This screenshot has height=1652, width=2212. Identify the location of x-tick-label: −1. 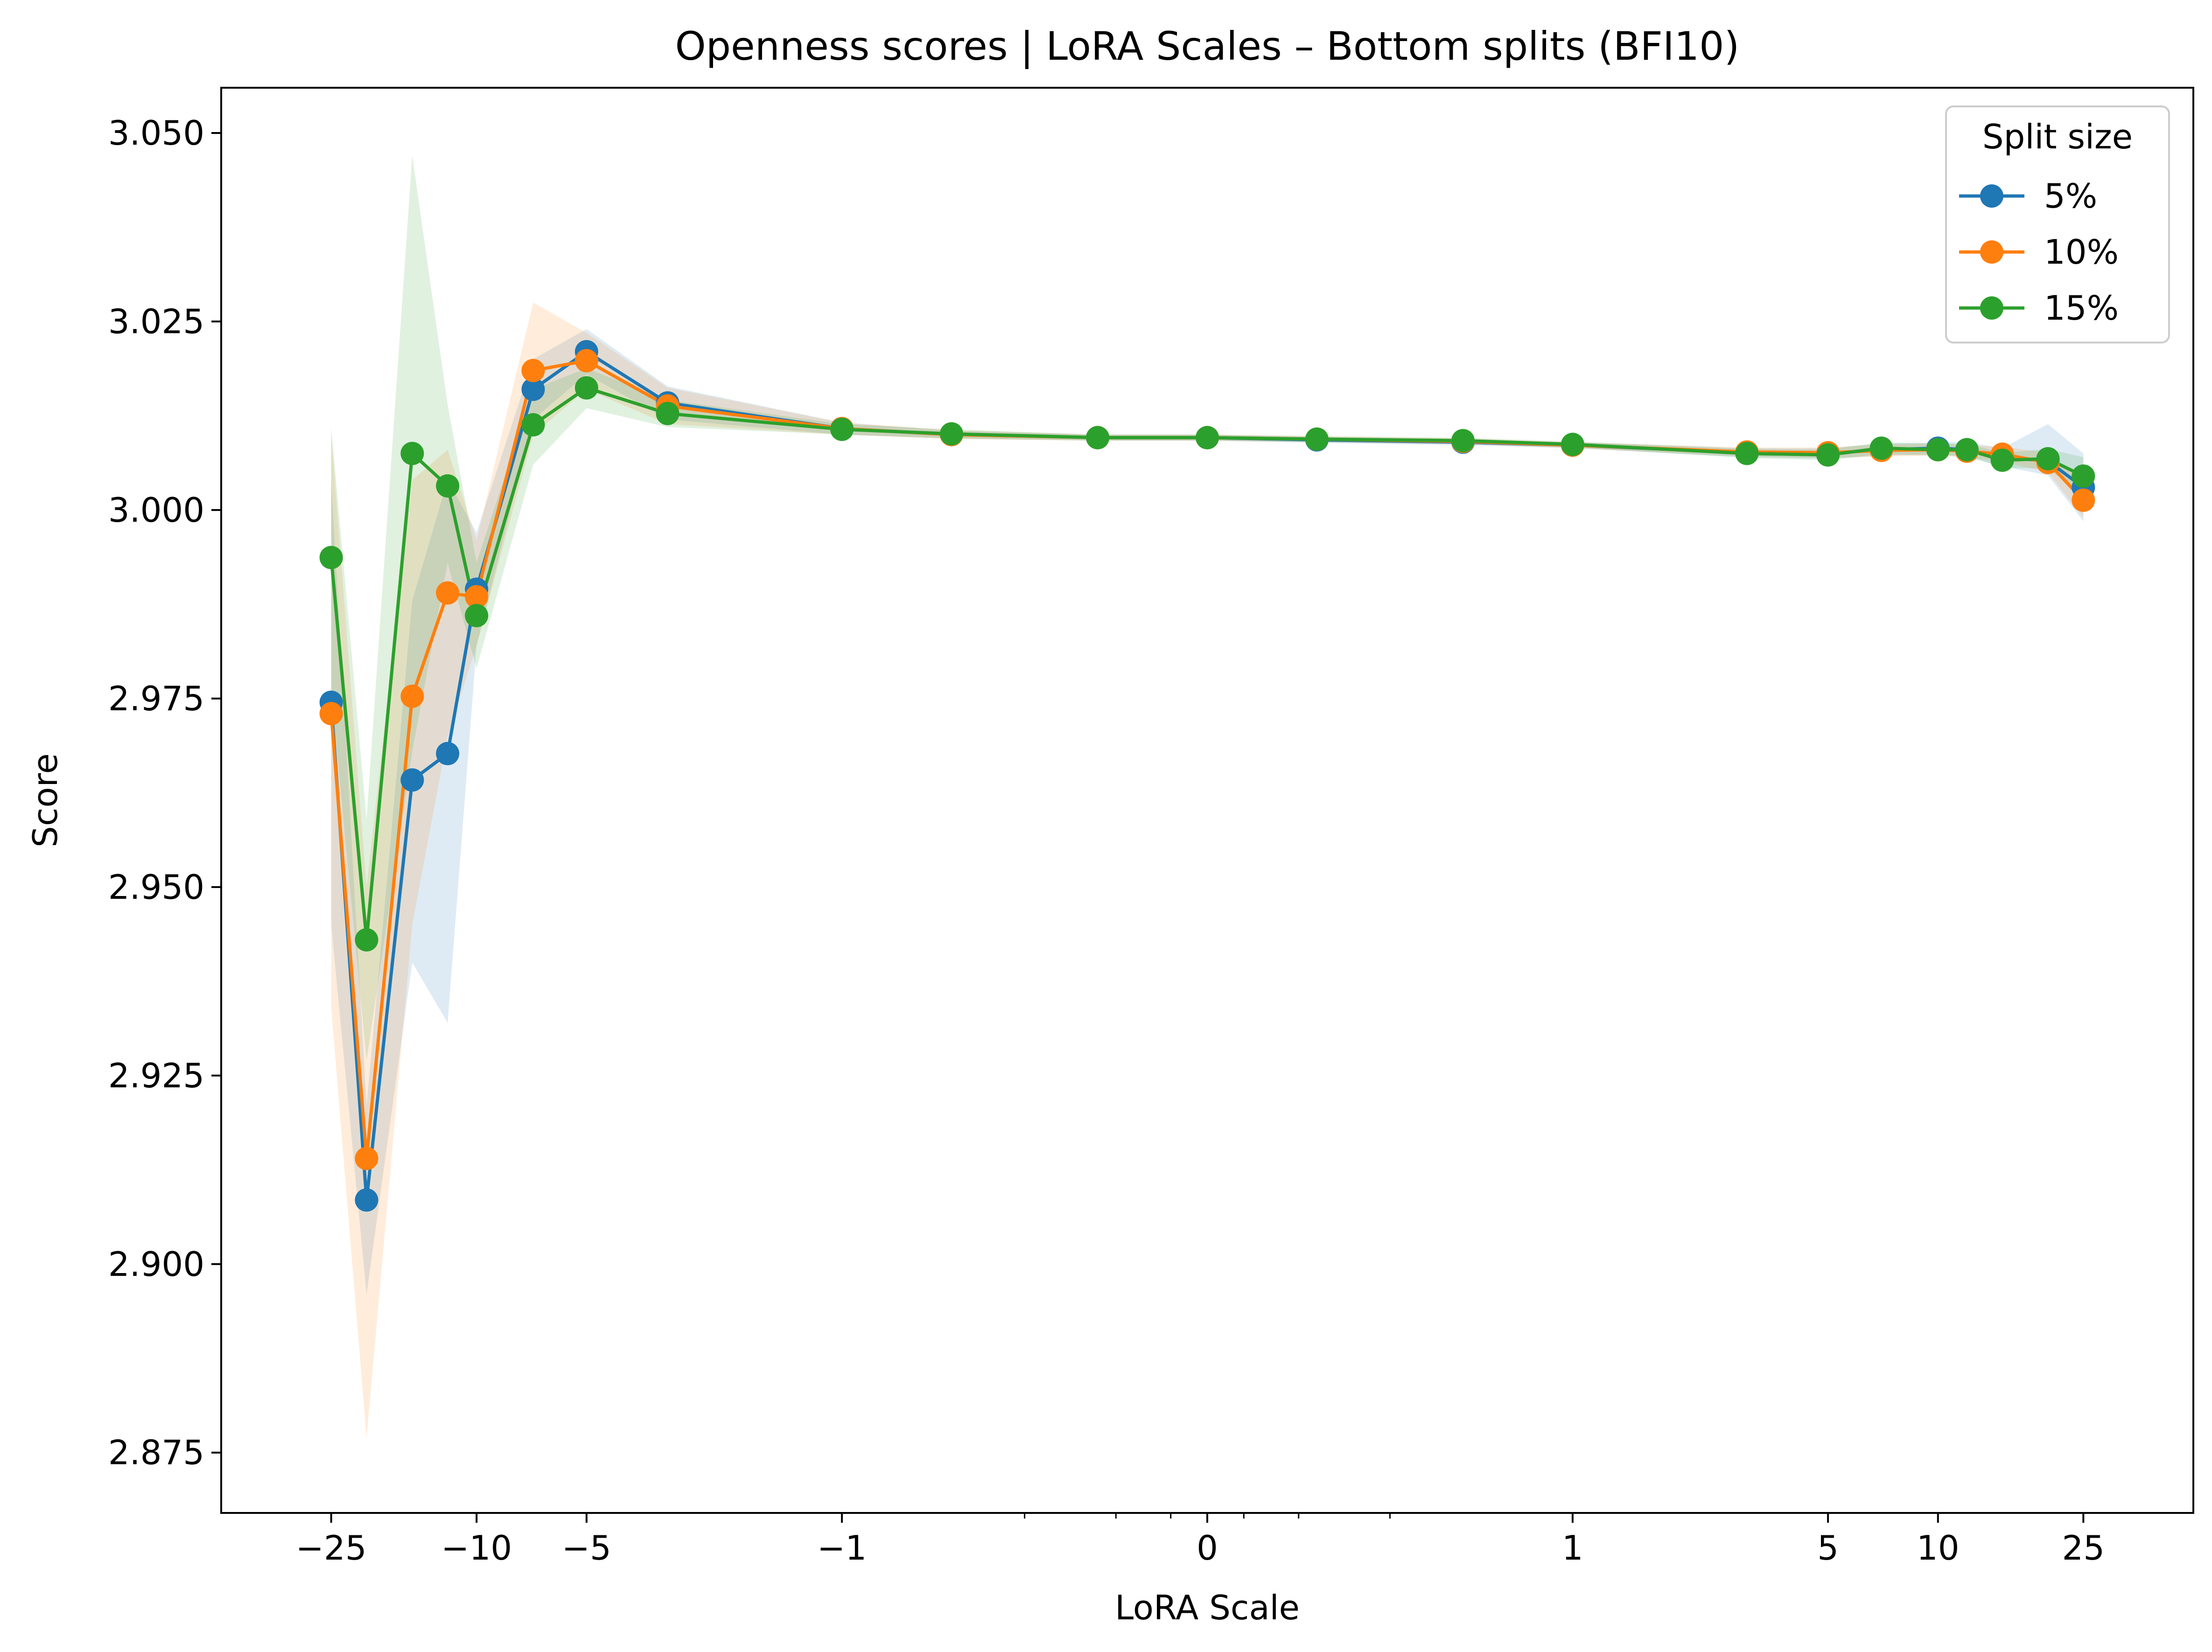
(842, 1548).